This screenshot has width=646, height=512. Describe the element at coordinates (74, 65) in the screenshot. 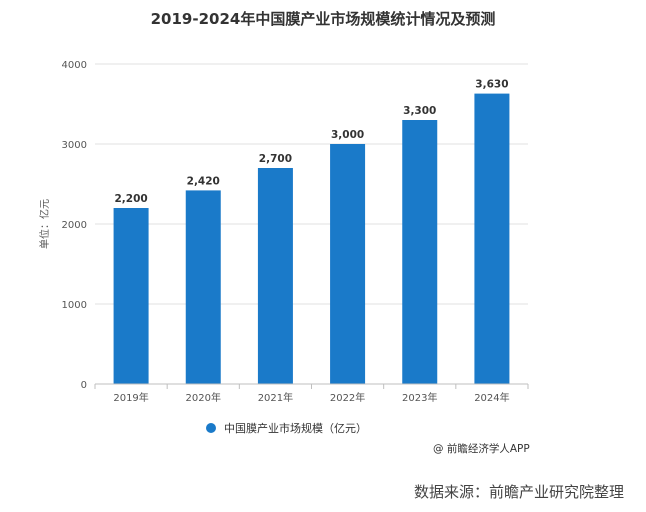

I see `y-tick-label: 4000` at that location.